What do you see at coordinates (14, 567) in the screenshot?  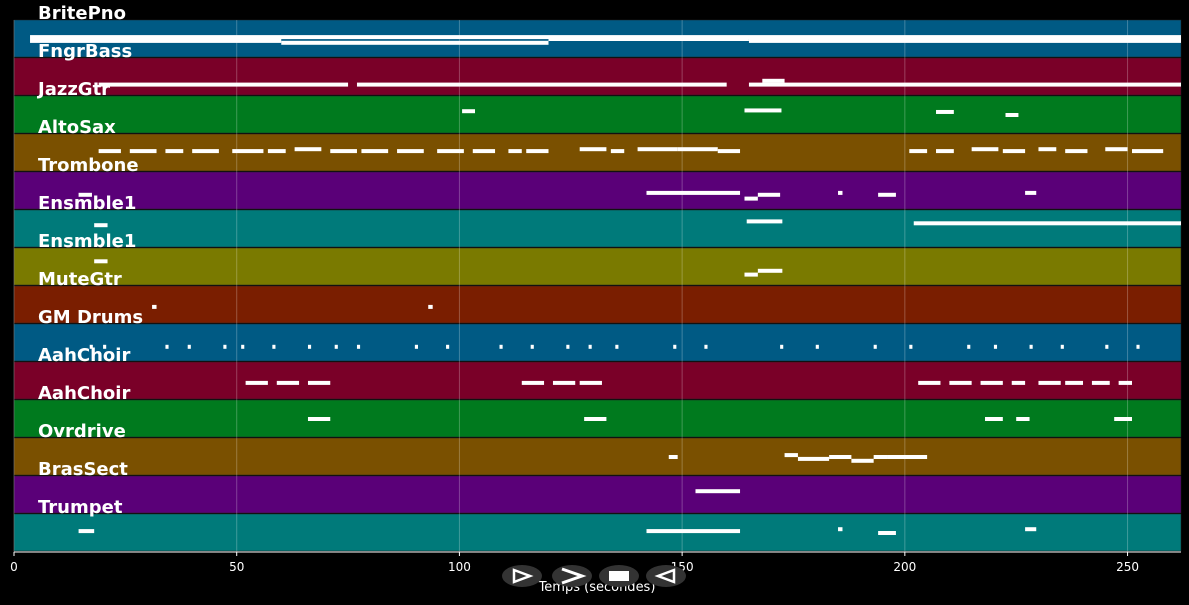 I see `x-tick-label: 0` at bounding box center [14, 567].